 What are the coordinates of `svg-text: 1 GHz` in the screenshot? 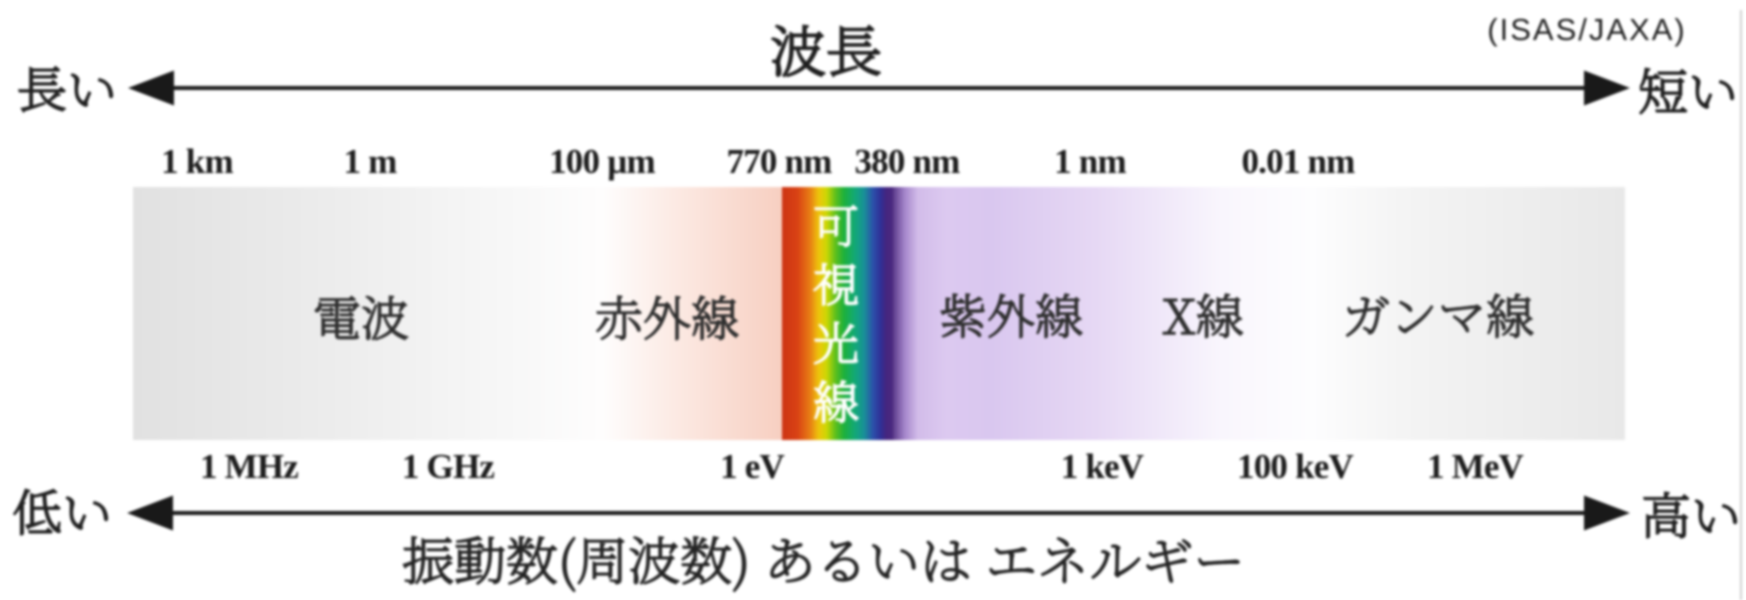 It's located at (448, 466).